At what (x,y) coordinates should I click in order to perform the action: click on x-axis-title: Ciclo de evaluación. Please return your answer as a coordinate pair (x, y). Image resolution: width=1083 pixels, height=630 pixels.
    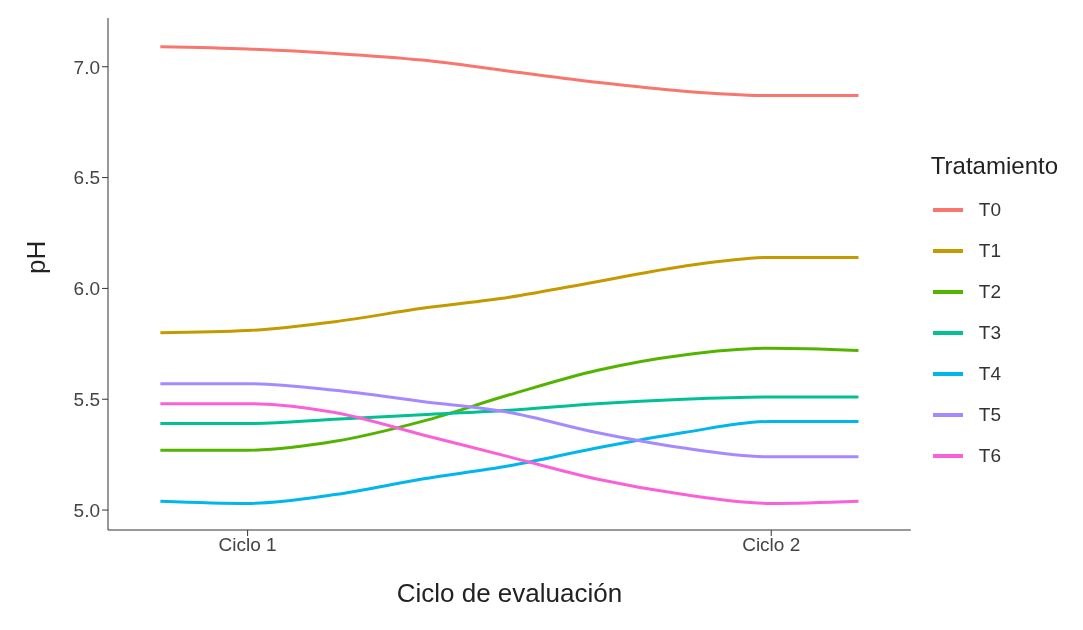
    Looking at the image, I should click on (509, 593).